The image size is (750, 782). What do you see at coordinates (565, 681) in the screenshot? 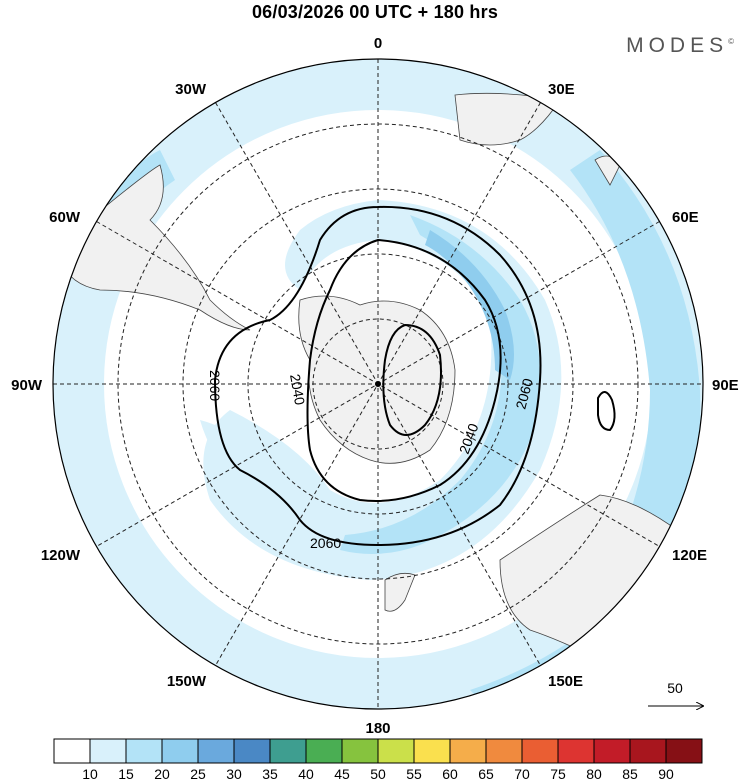
I see `lon-label-150e: 150E` at bounding box center [565, 681].